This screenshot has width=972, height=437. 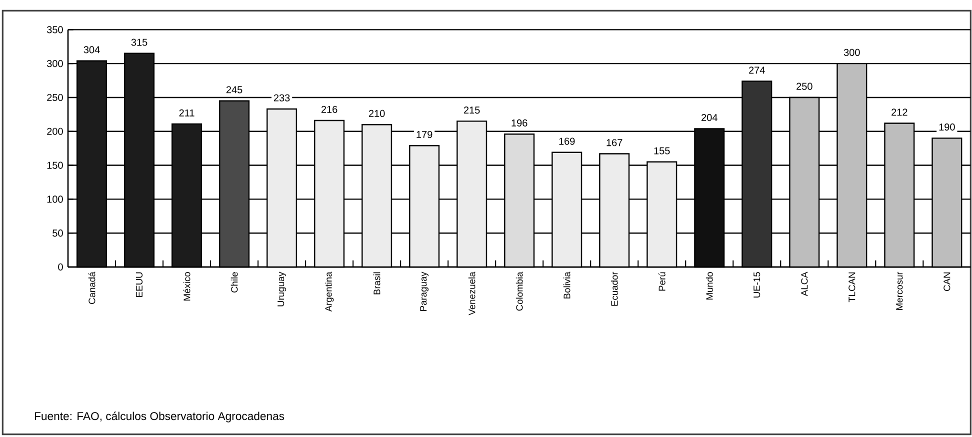 What do you see at coordinates (159, 417) in the screenshot?
I see `source-note: Fuente: FAO, cálculos Observatorio Agrocadenas` at bounding box center [159, 417].